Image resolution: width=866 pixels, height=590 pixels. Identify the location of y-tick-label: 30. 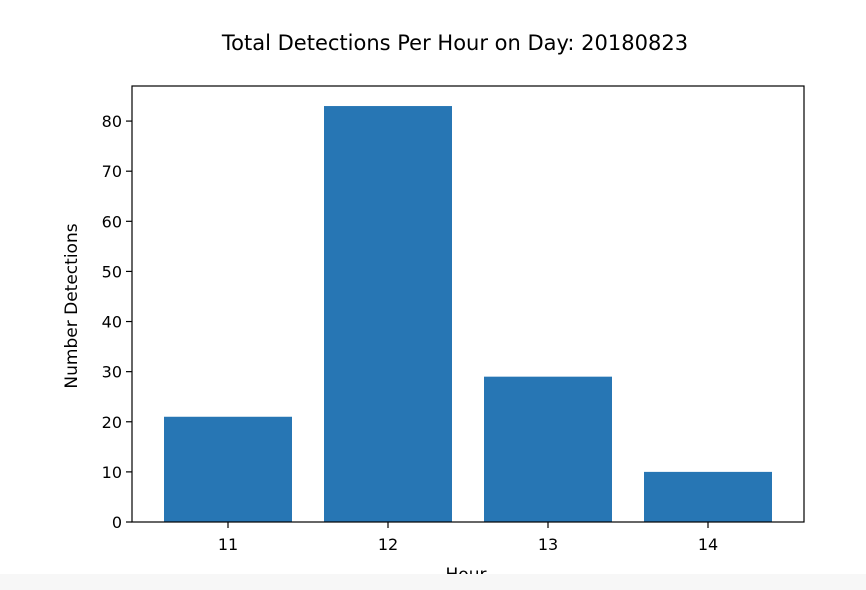
(112, 372).